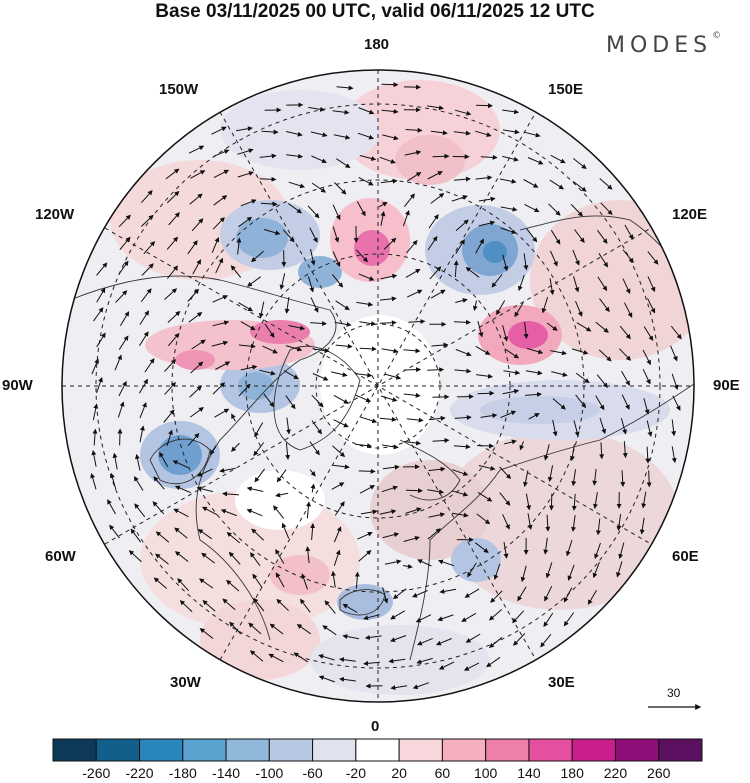 Image resolution: width=750 pixels, height=783 pixels. What do you see at coordinates (355, 773) in the screenshot?
I see `colorbar-tick-label: -20` at bounding box center [355, 773].